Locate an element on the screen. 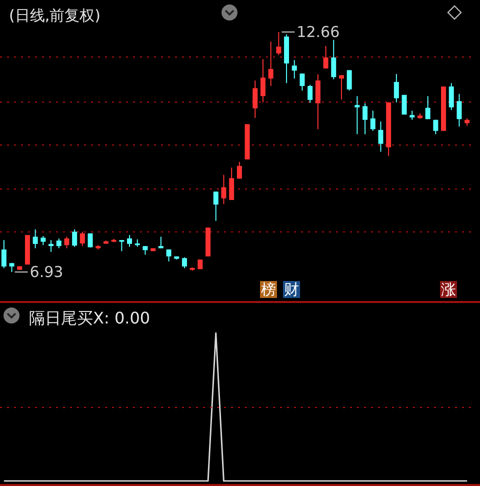  text: 涨 is located at coordinates (448, 289).